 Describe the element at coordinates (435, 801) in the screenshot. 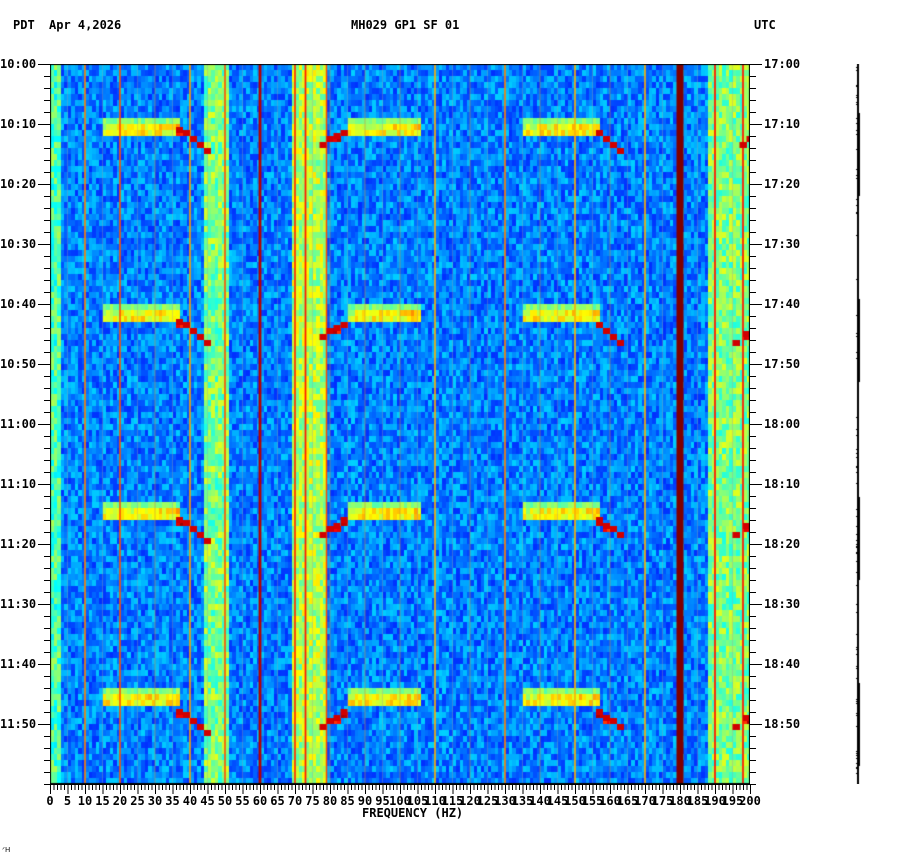

I see `x-tick-label: 110` at that location.